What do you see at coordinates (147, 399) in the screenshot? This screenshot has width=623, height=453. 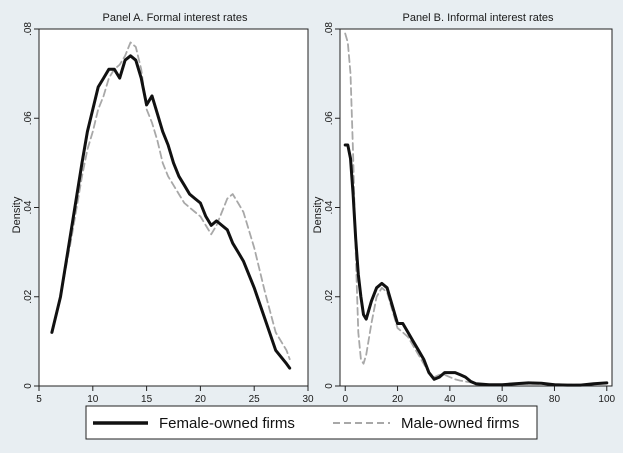 I see `panel-a-xtick-label: 15` at bounding box center [147, 399].